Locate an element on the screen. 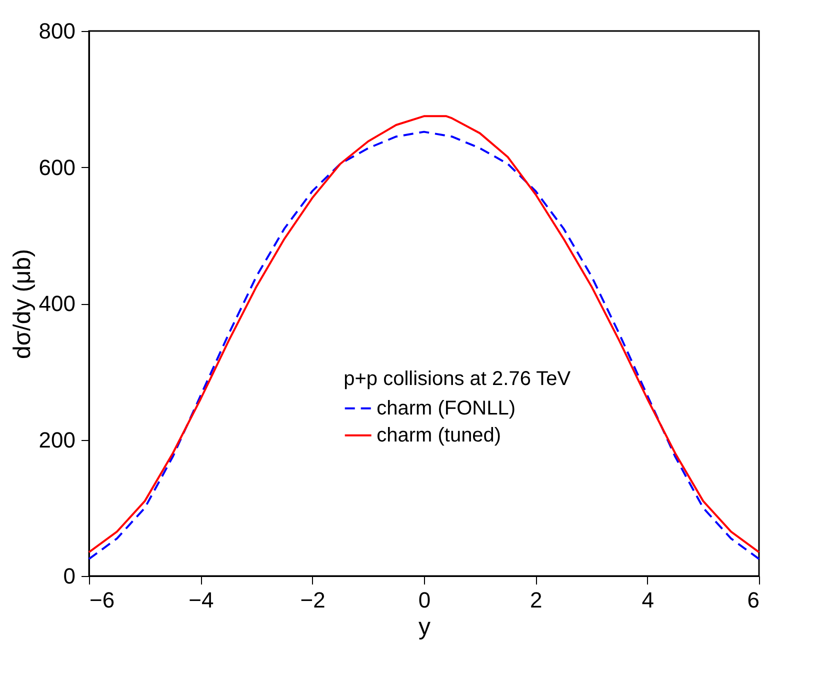 Image resolution: width=821 pixels, height=683 pixels. y-tick-label: 400 is located at coordinates (57, 303).